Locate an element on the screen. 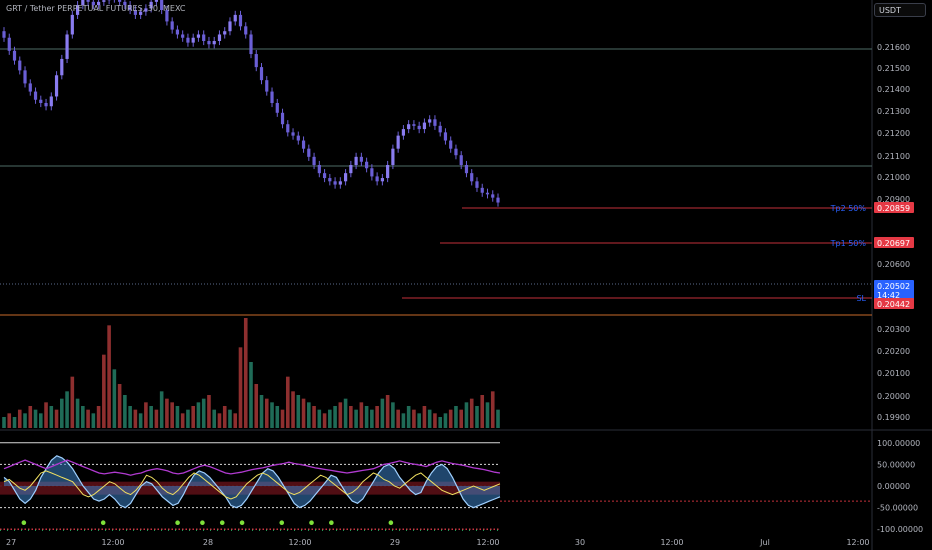 Image resolution: width=932 pixels, height=550 pixels. osc-purple-line is located at coordinates (252, 467).